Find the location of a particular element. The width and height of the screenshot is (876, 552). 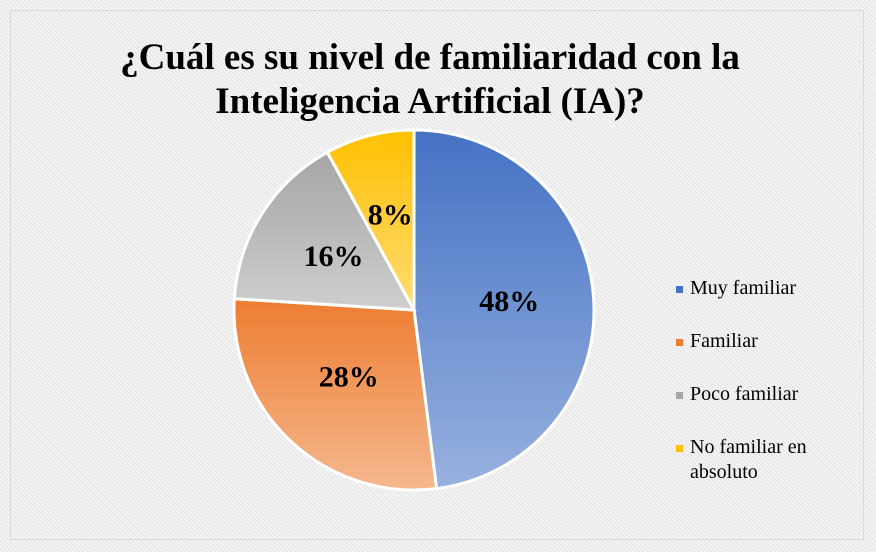

legend-item: Familiar is located at coordinates (756, 355).